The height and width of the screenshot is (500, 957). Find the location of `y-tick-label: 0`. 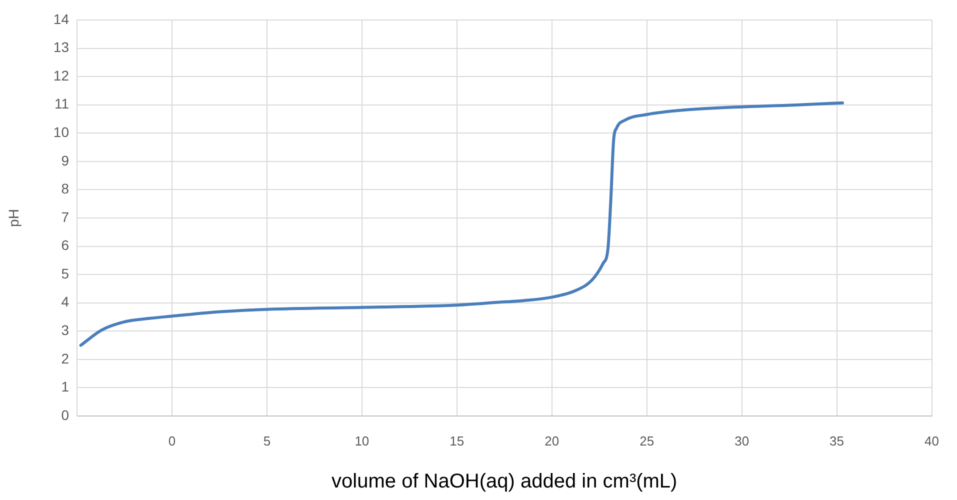

y-tick-label: 0 is located at coordinates (65, 414).